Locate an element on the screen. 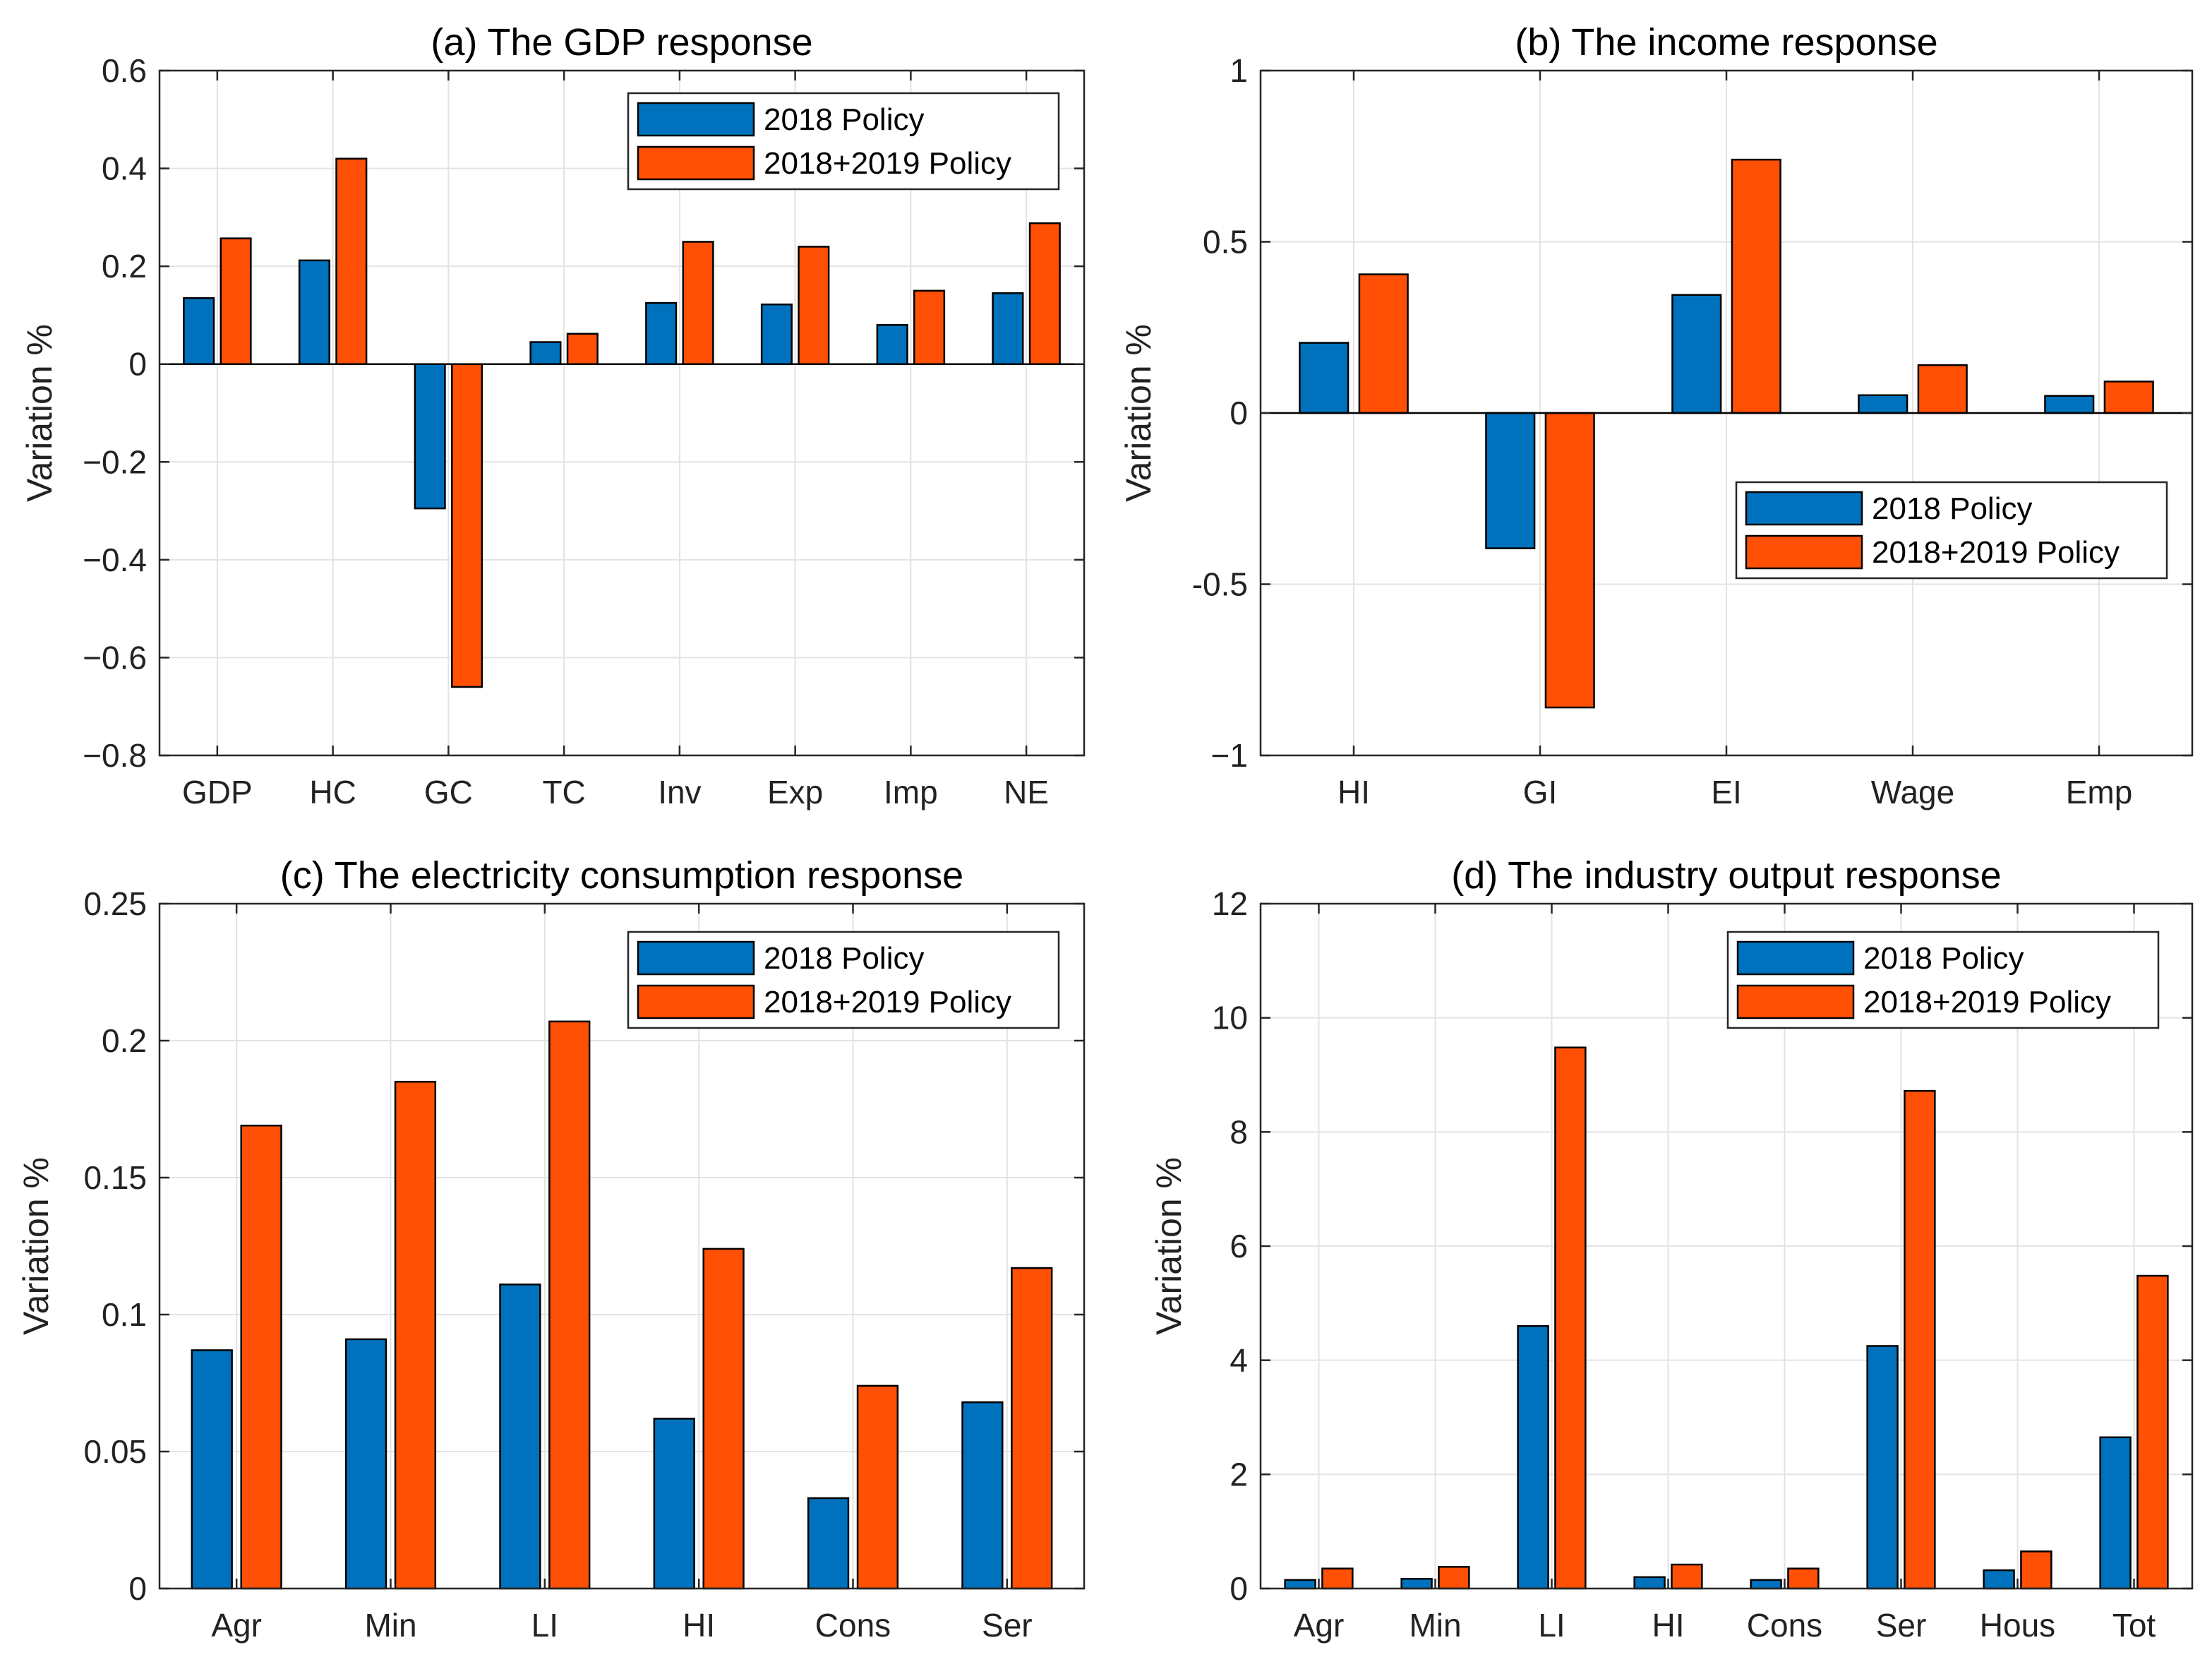 This screenshot has height=1657, width=2212. bar-series1-ei is located at coordinates (1696, 354).